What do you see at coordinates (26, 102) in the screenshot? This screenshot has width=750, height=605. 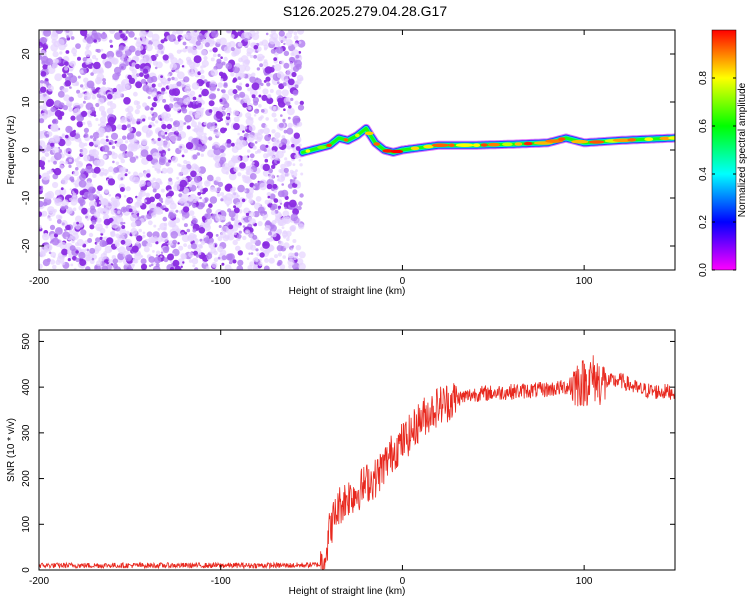 I see `spectrogram-y-tick-label: 10` at bounding box center [26, 102].